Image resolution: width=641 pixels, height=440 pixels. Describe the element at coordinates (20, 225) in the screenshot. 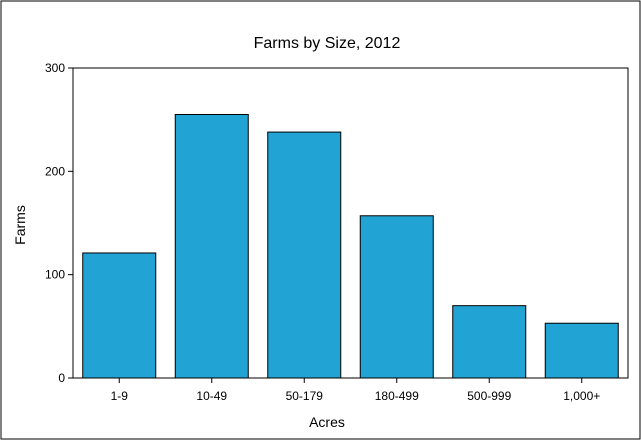

I see `y-axis-label: Farms` at that location.